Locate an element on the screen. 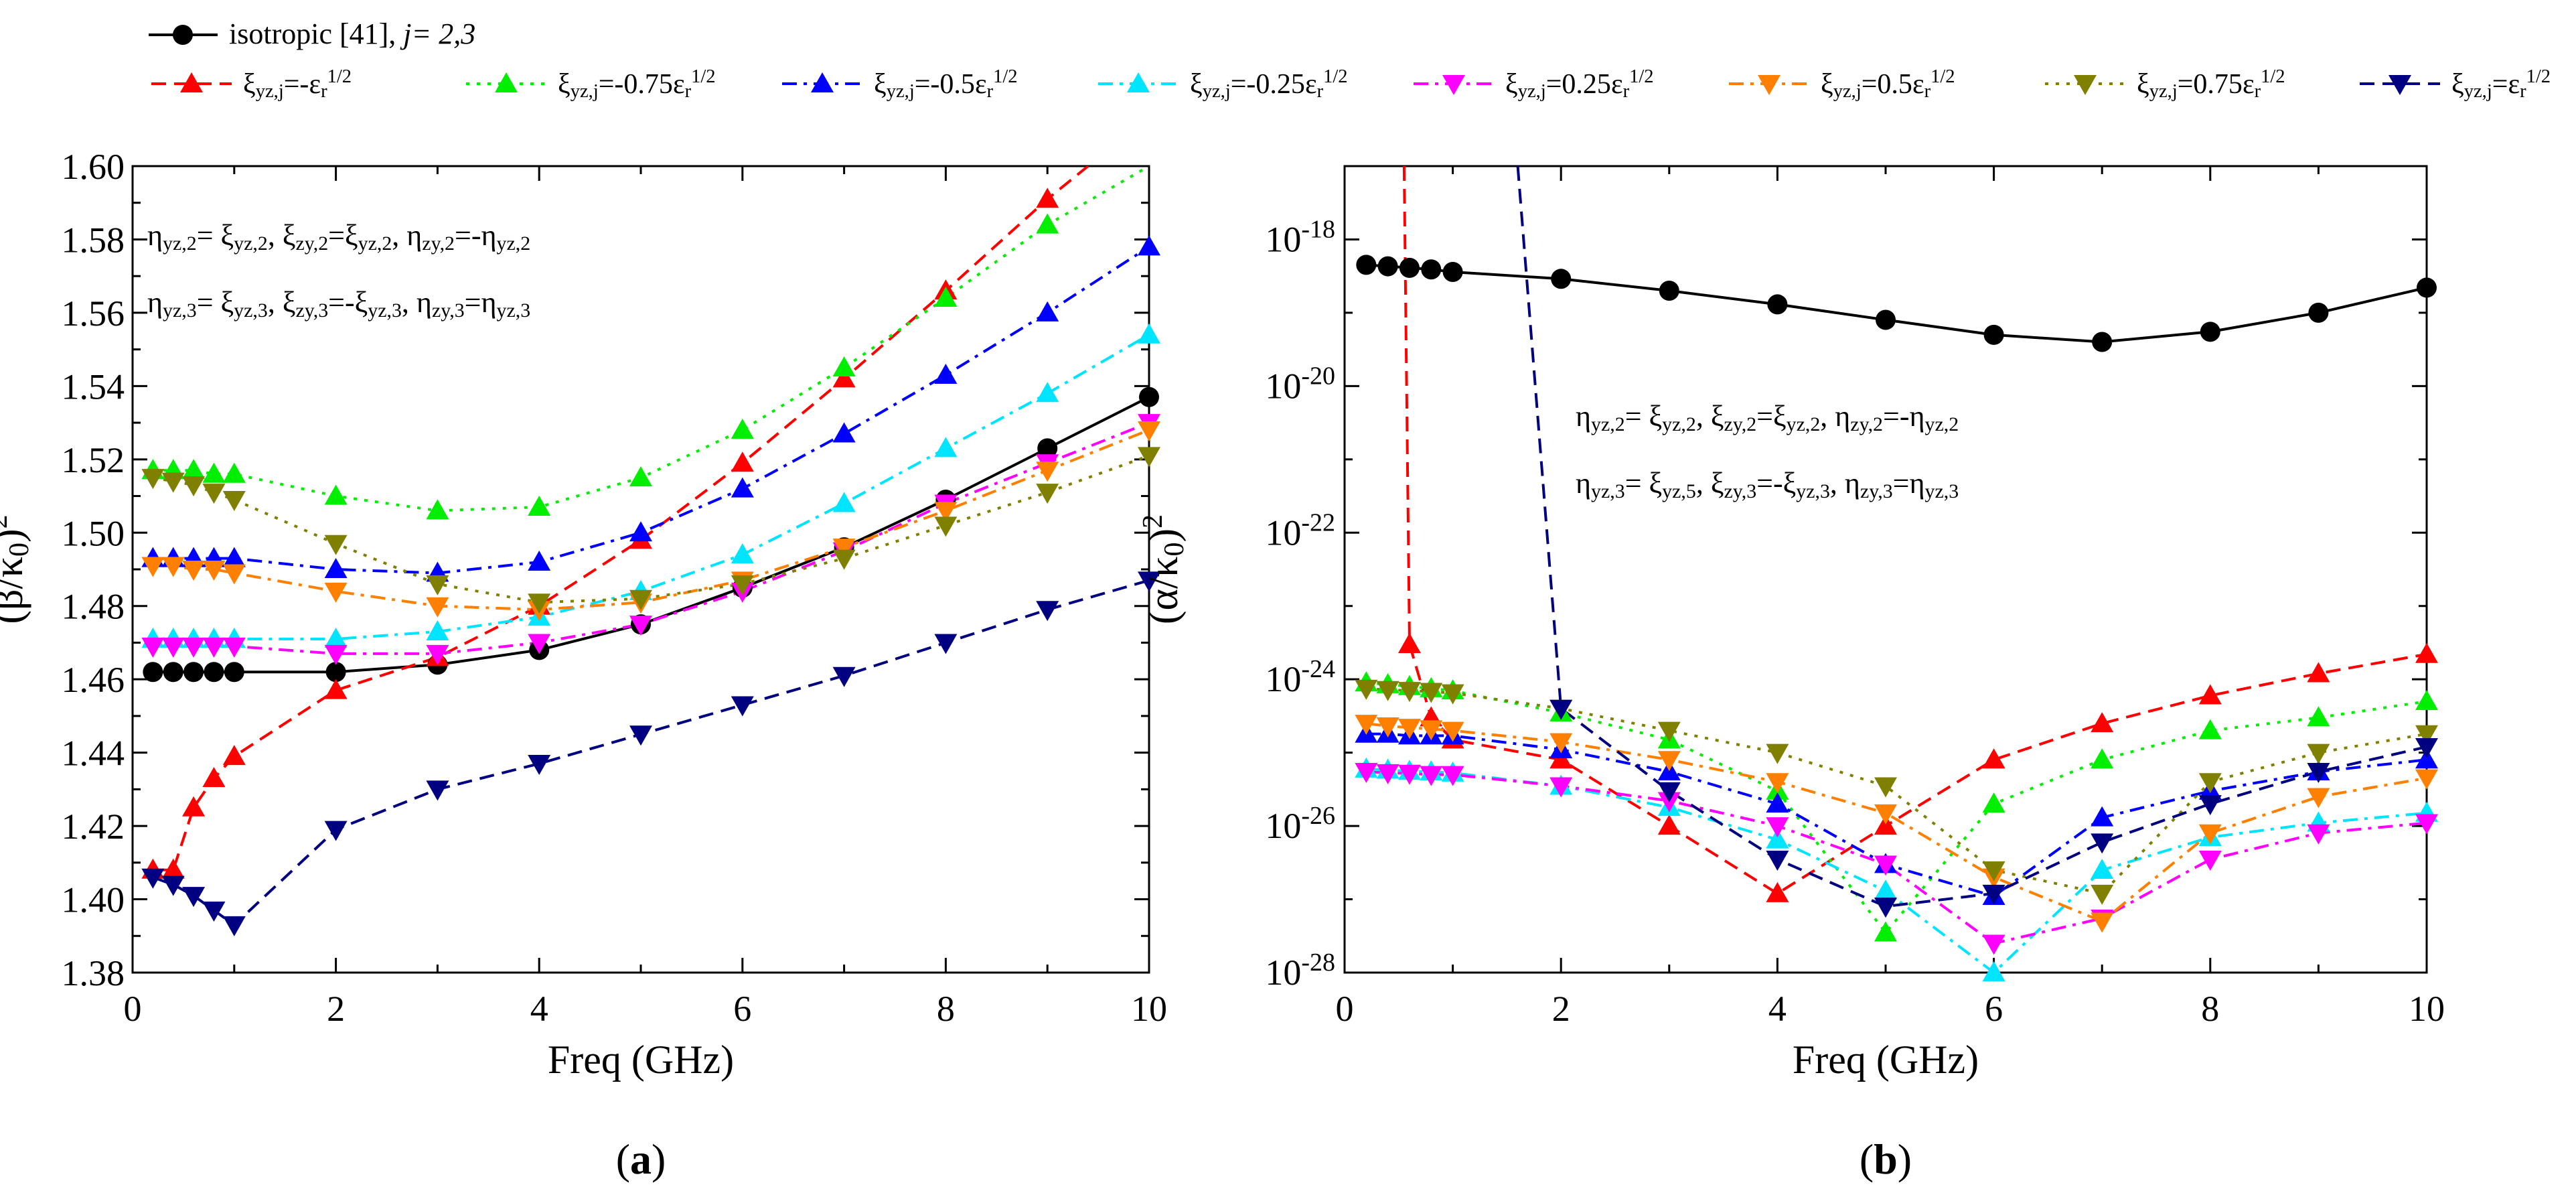  legend-item-m05: ξyz,j=-0.5εr1/2 is located at coordinates (900, 84).